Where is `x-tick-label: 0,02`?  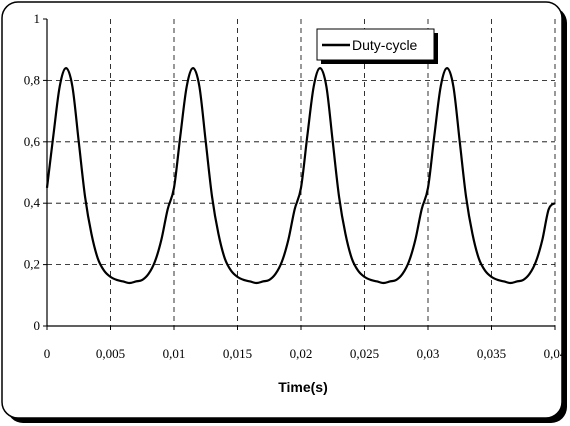
x-tick-label: 0,02 is located at coordinates (301, 353).